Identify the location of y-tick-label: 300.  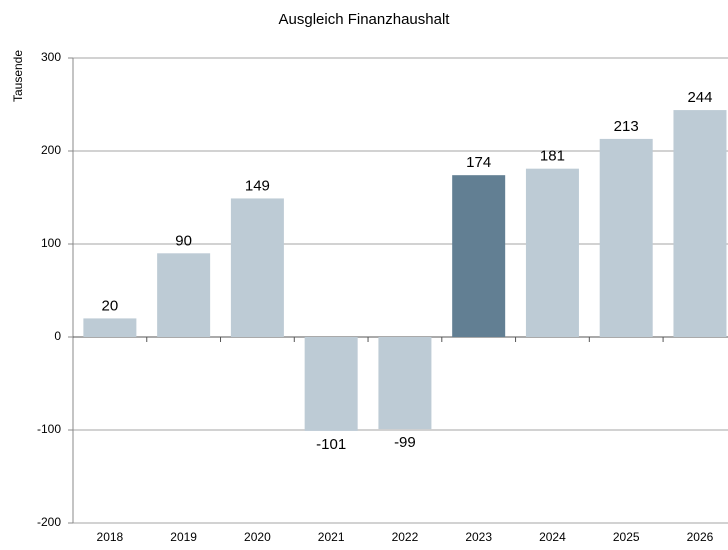
(51, 57).